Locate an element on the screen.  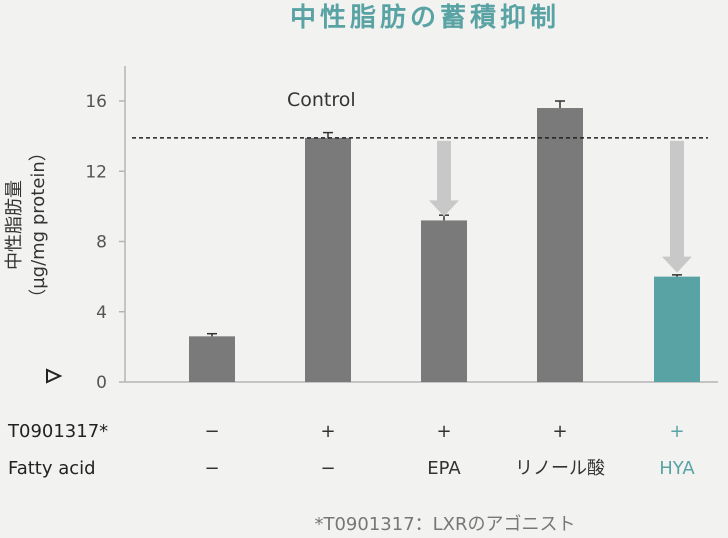
row-label-fatty-acid: Fatty acid is located at coordinates (52, 468).